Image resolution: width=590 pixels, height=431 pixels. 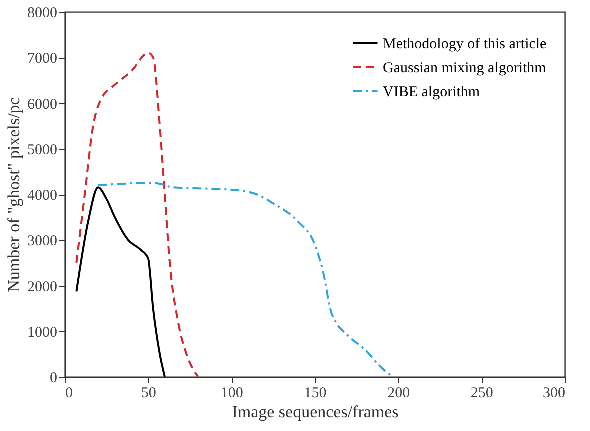 I want to click on x-tick-label: 300, so click(x=554, y=394).